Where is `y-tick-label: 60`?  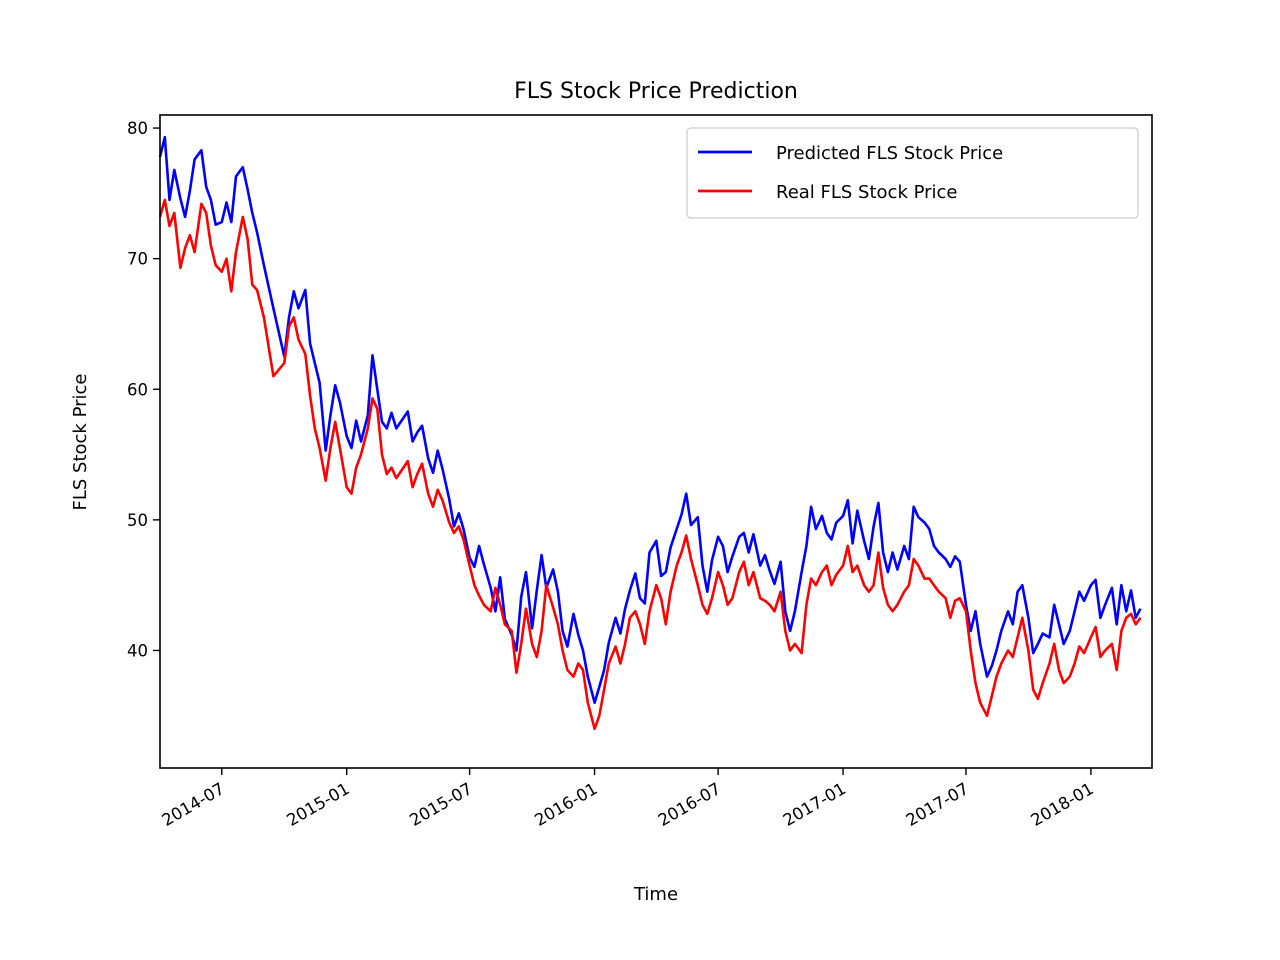
y-tick-label: 60 is located at coordinates (137, 389).